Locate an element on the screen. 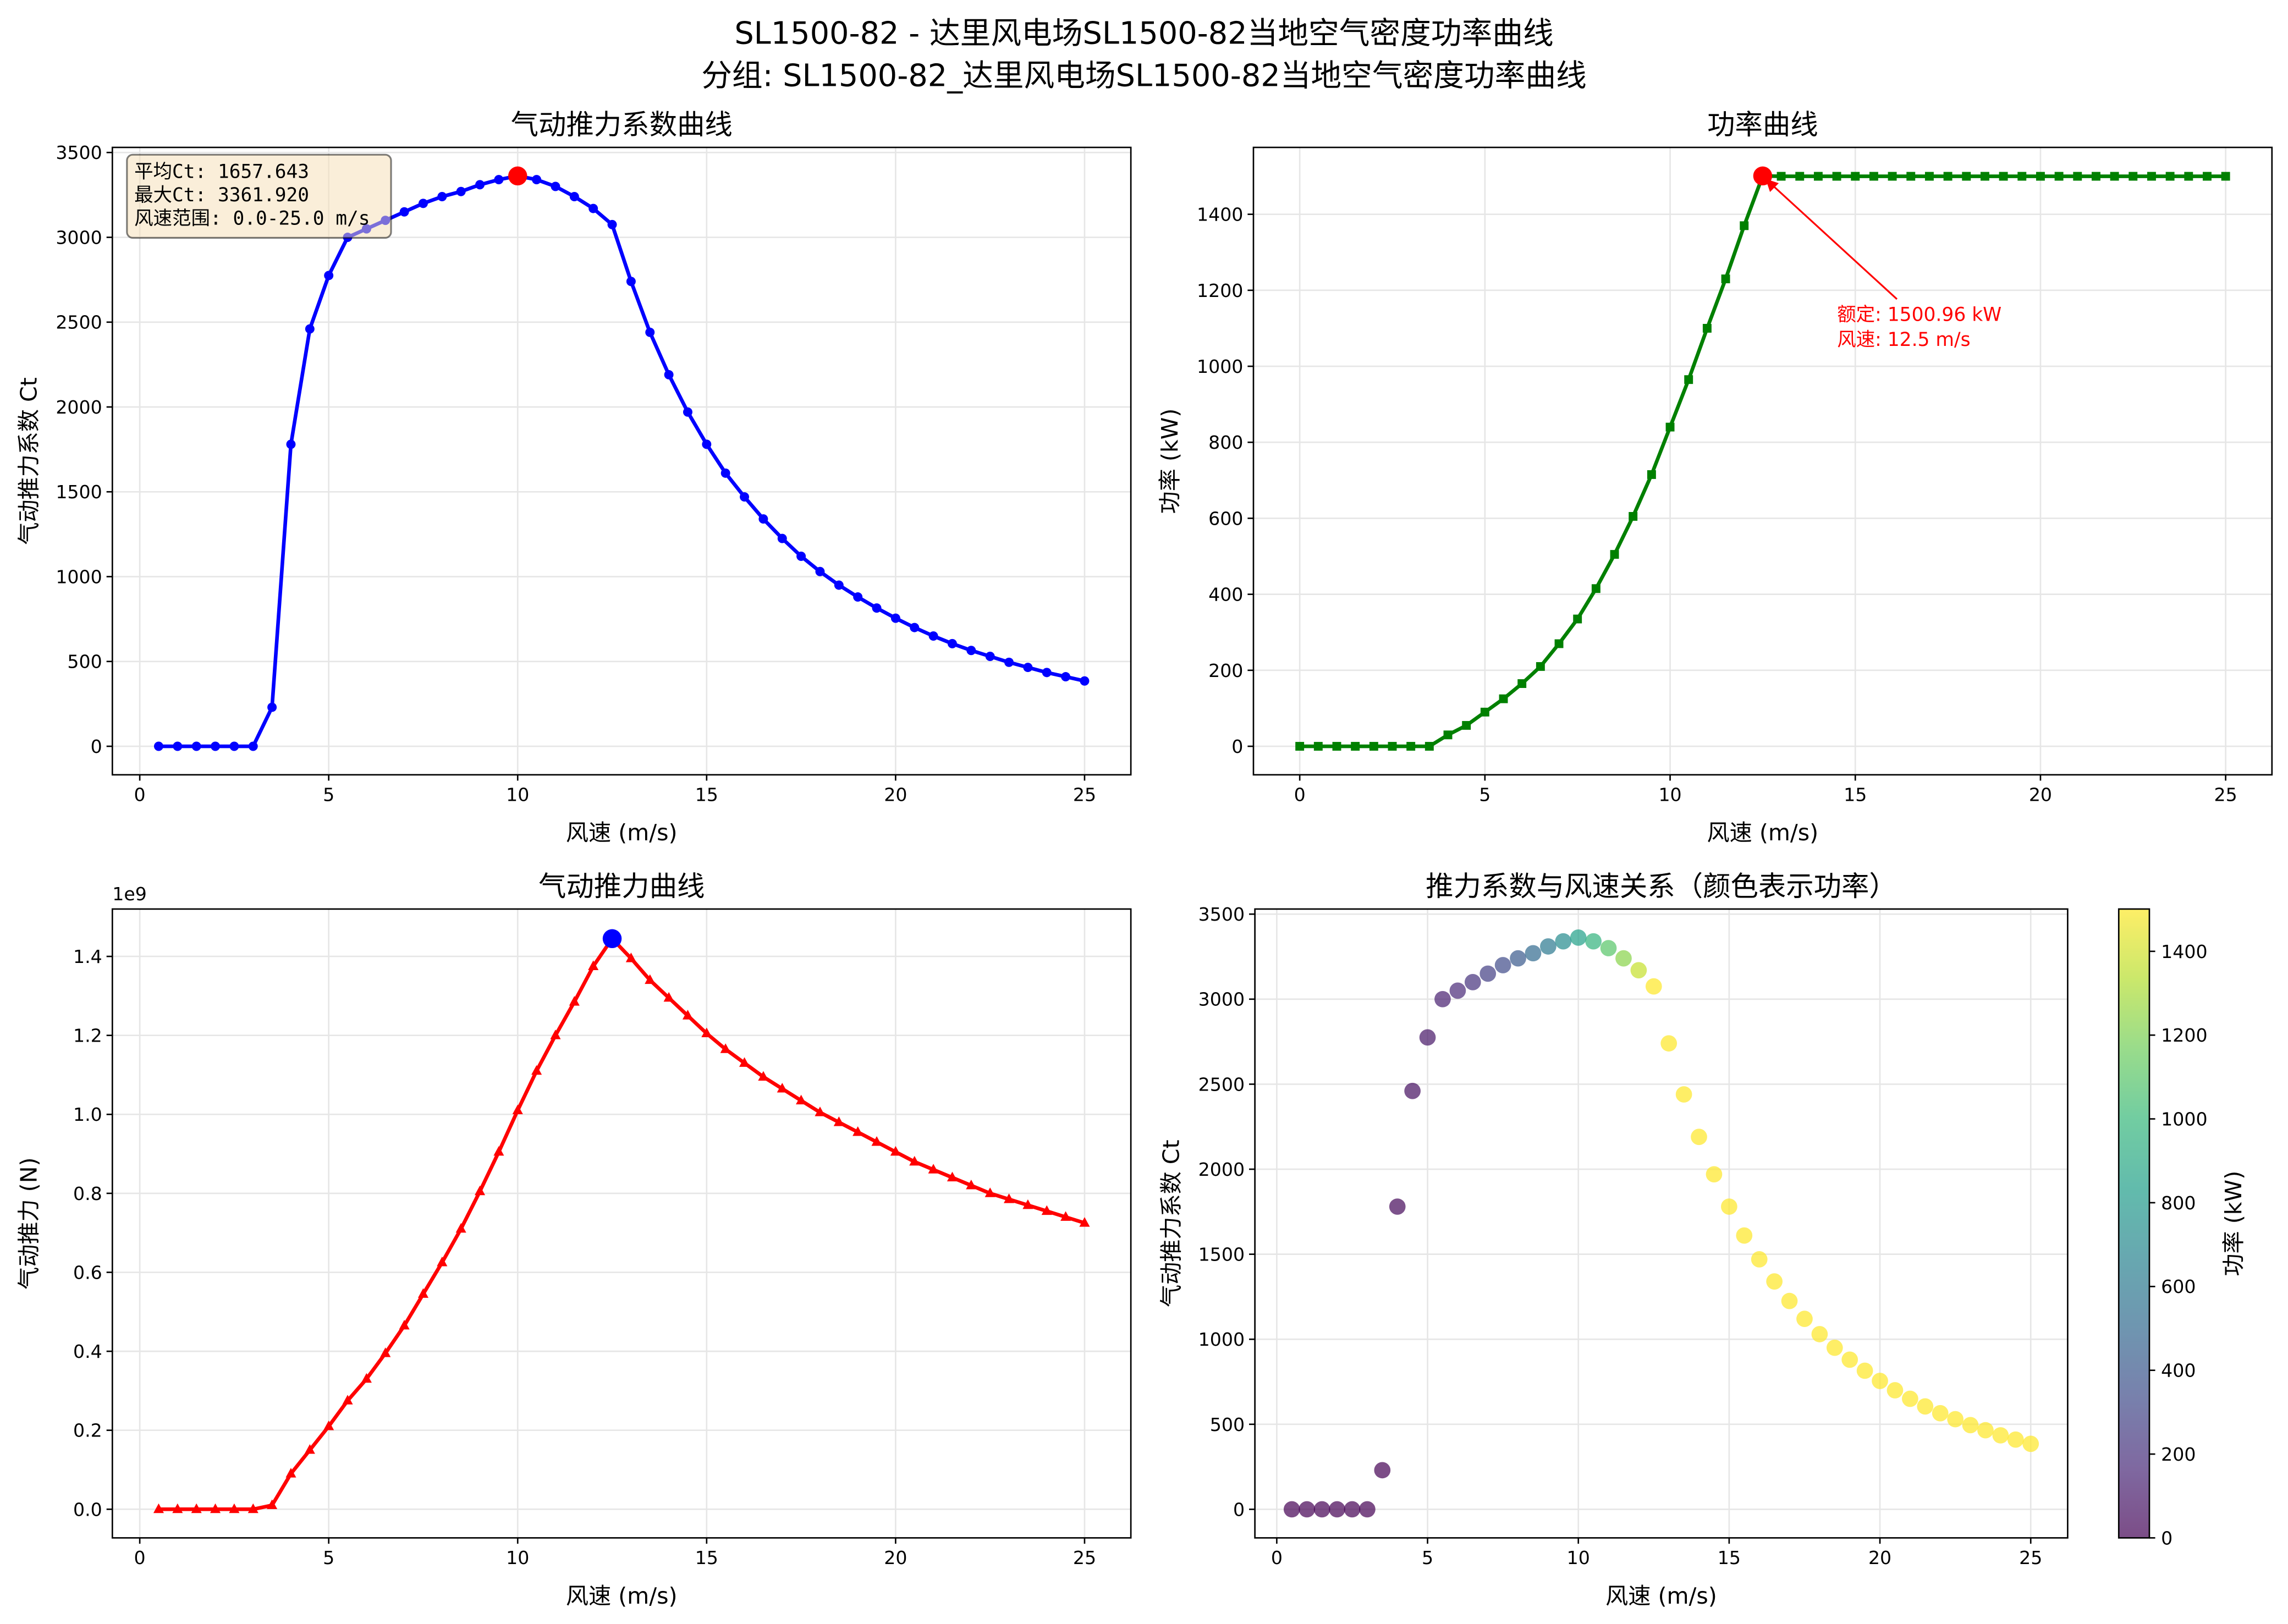 The height and width of the screenshot is (1624, 2288). y-tick-label: 0.2 is located at coordinates (88, 1430).